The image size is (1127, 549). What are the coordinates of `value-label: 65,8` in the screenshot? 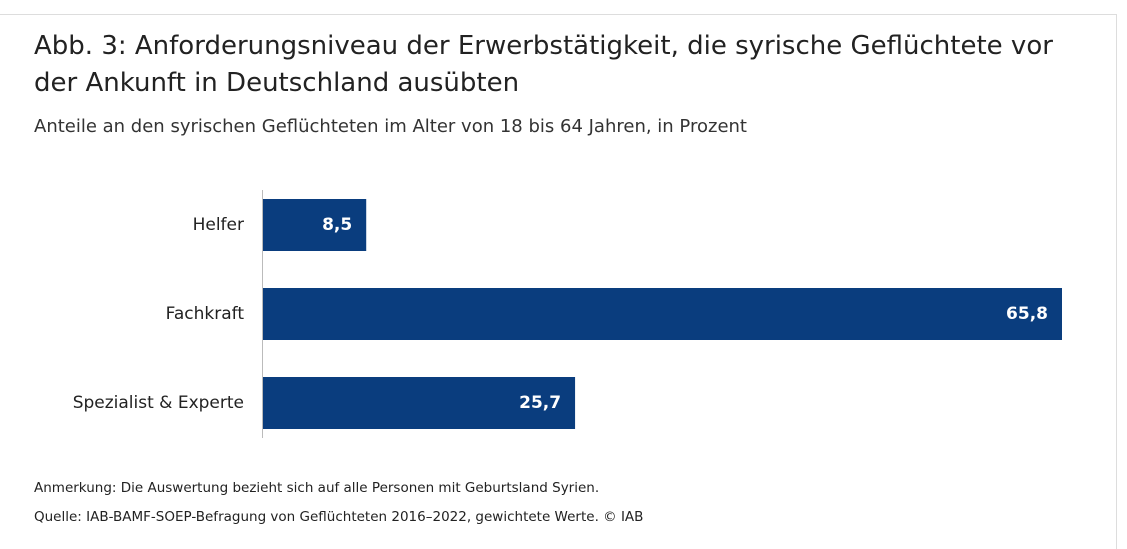 It's located at (1027, 314).